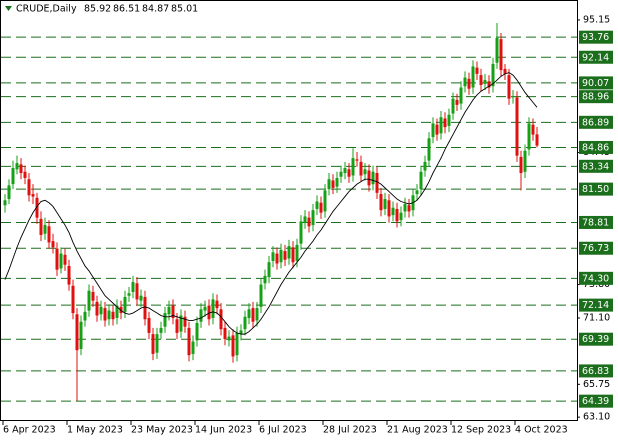 This screenshot has width=618, height=441. Describe the element at coordinates (223, 430) in the screenshot. I see `x-tick-label: 14 Jun 2023` at that location.